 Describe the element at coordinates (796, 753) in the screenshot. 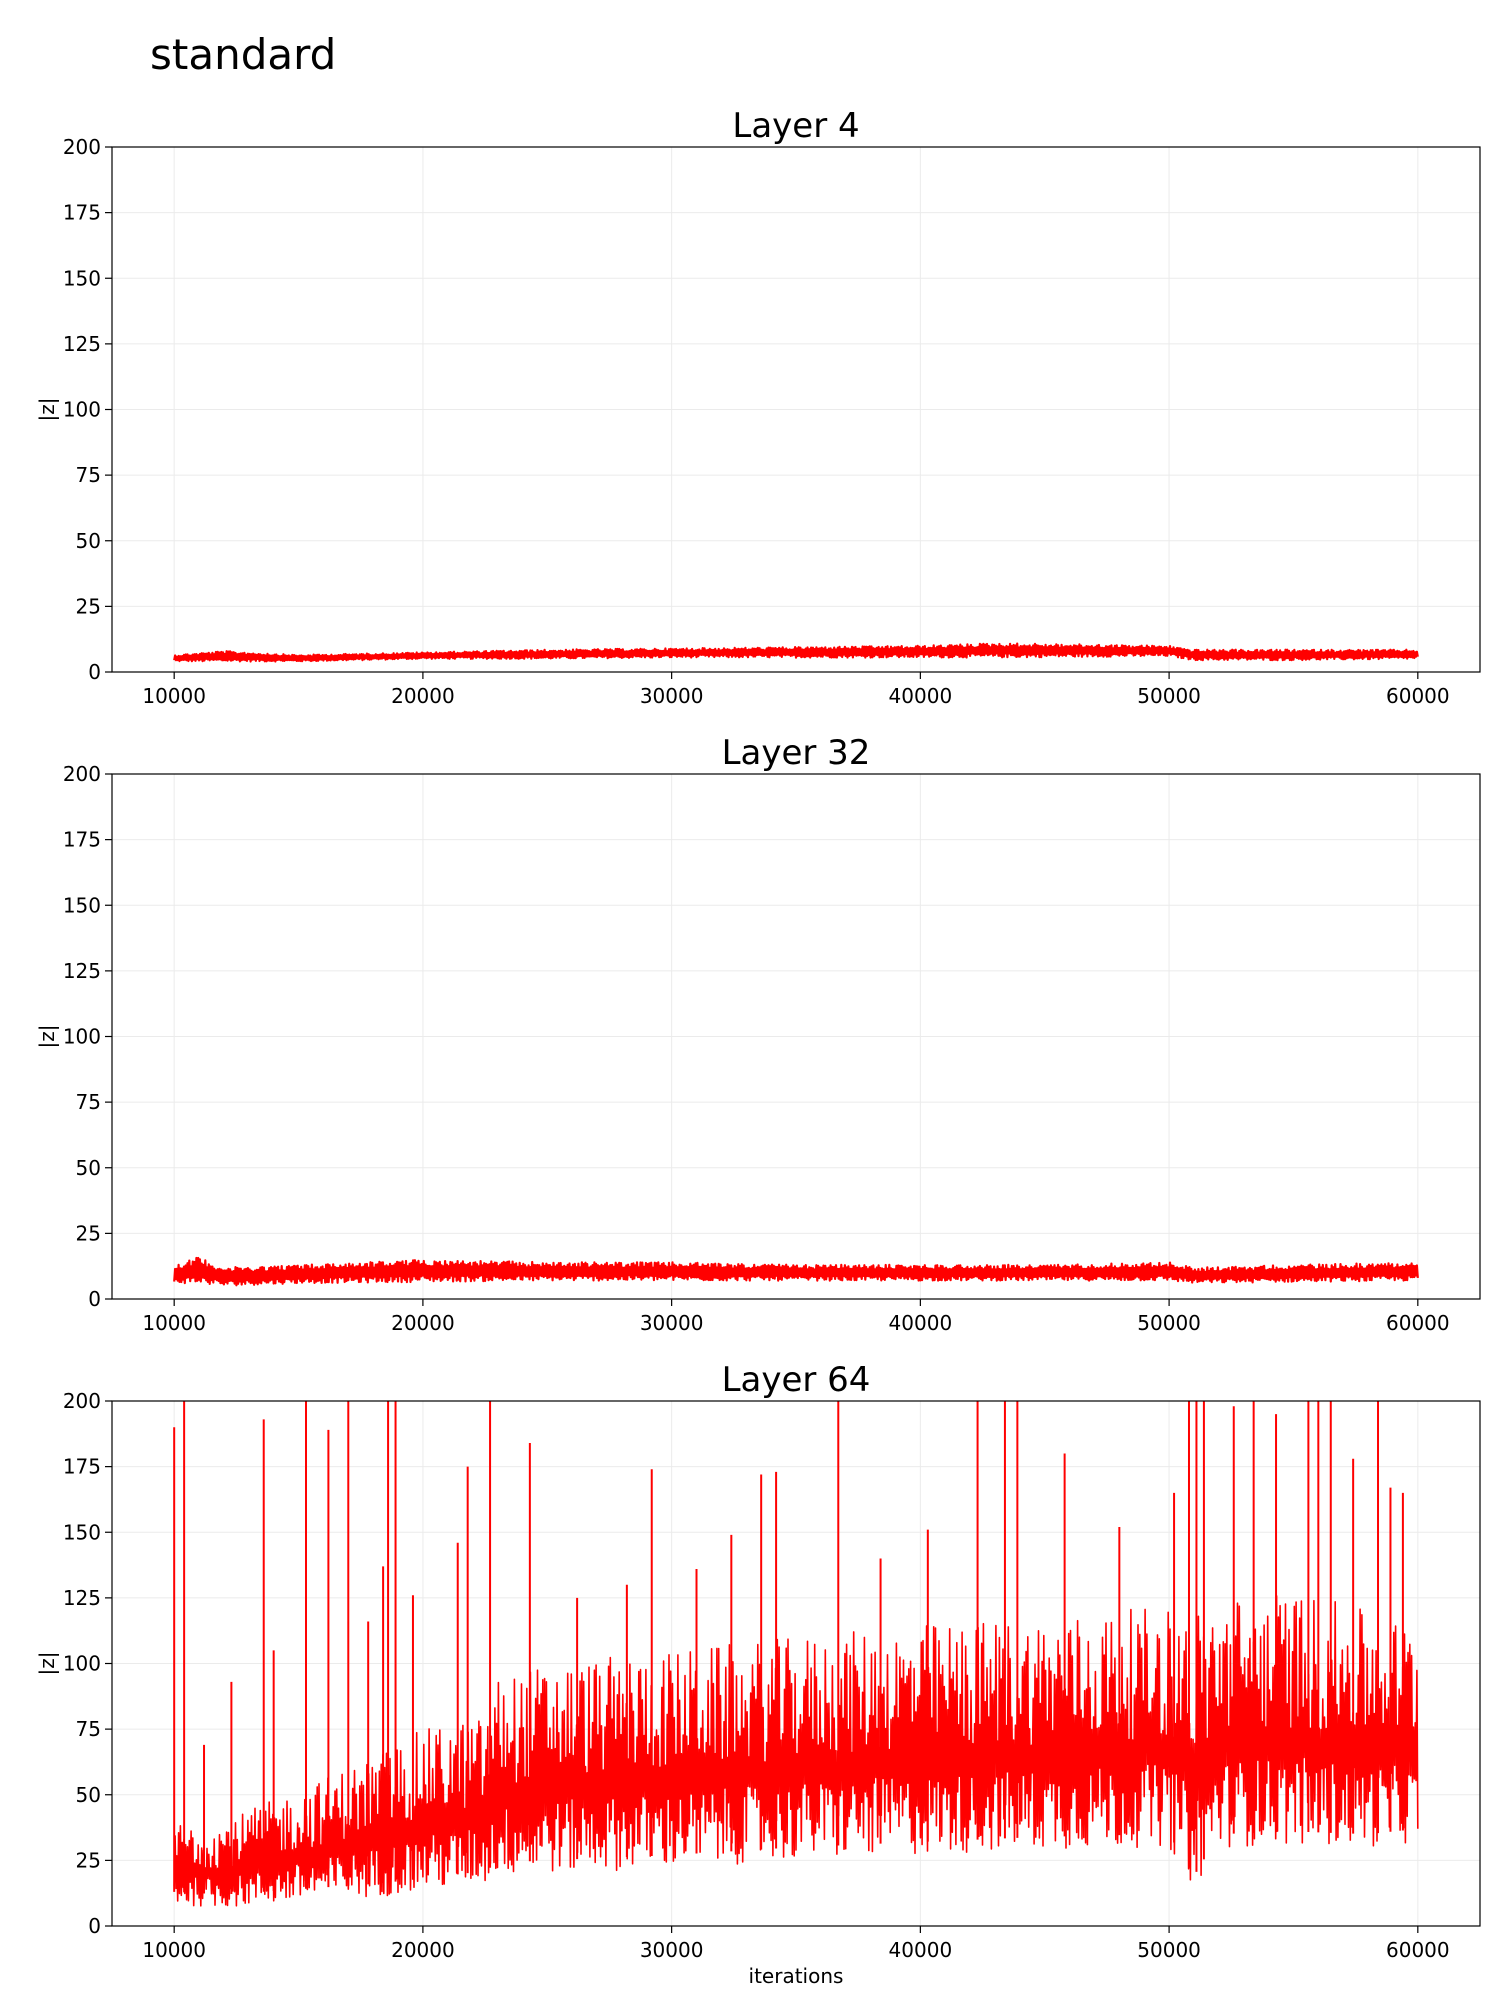

I see `panel-title: Layer 32` at that location.